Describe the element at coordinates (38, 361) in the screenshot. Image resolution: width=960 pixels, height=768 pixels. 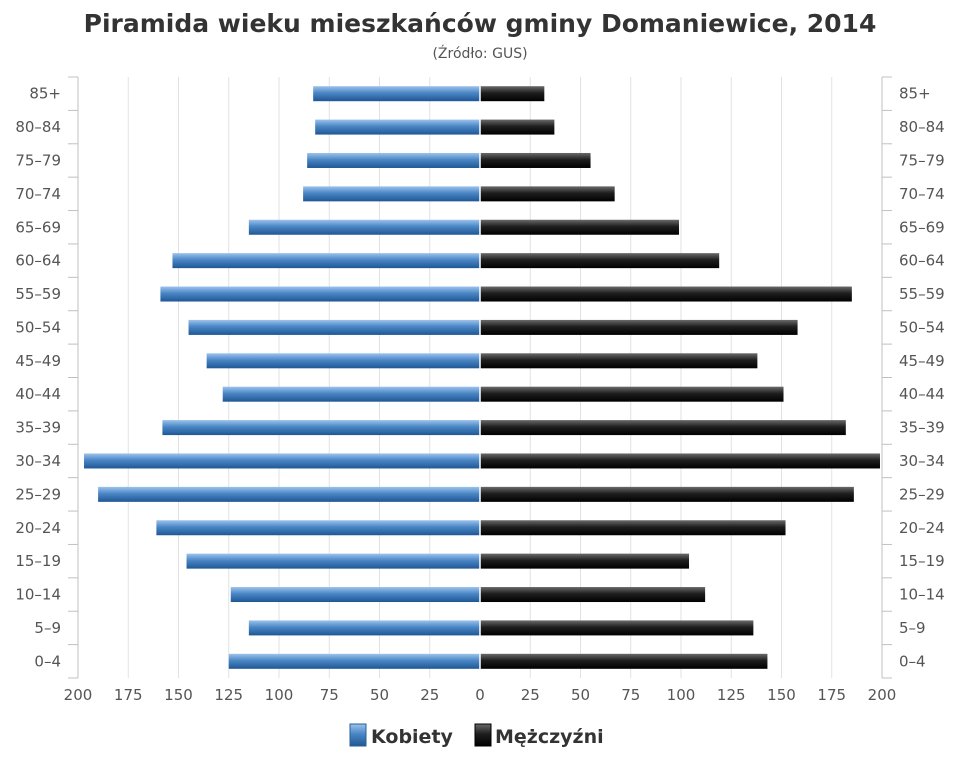
I see `y-tick-label-left: 45–49` at that location.